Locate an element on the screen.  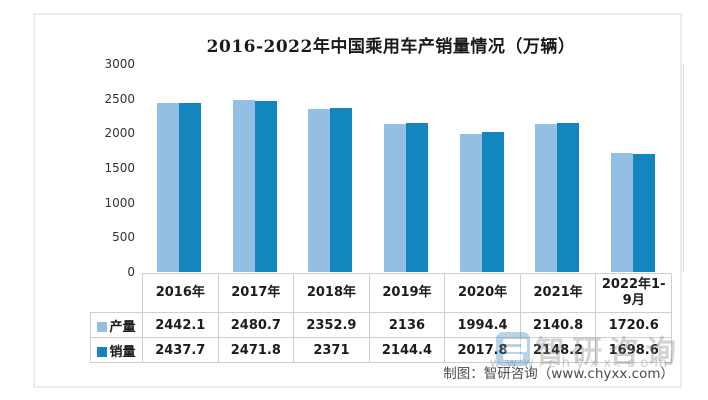
y-axis-label: 1500 is located at coordinates (119, 168).